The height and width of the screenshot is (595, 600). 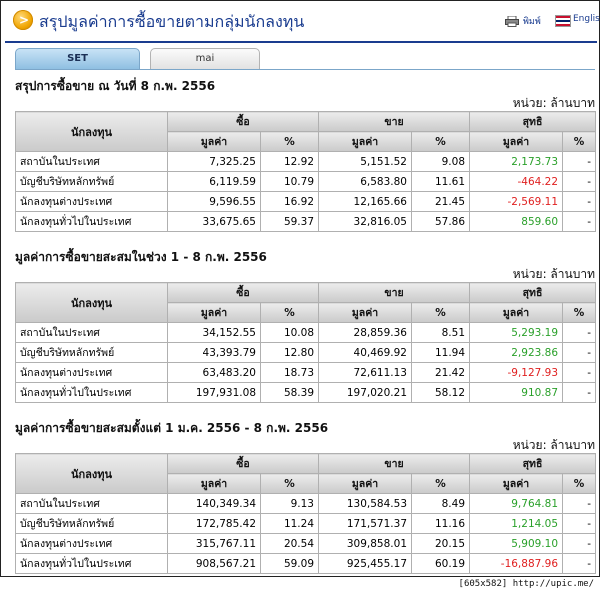 I want to click on sell-value: 40,469.92, so click(x=365, y=352).